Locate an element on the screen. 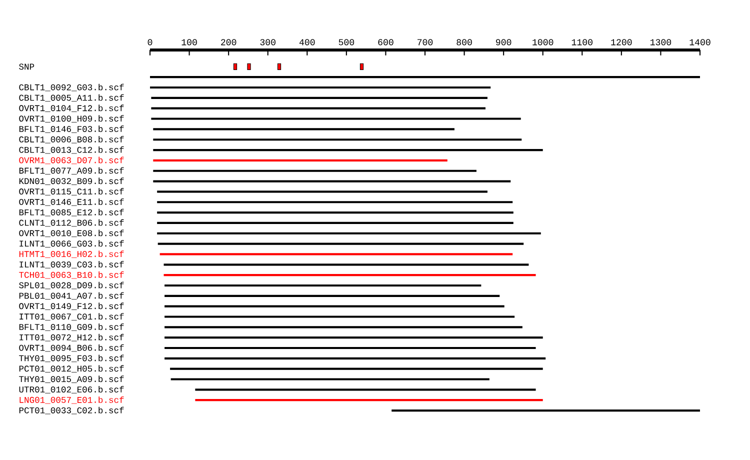 The image size is (750, 460). y-tick-label: UTR01_0102_E06.b.scf is located at coordinates (71, 390).